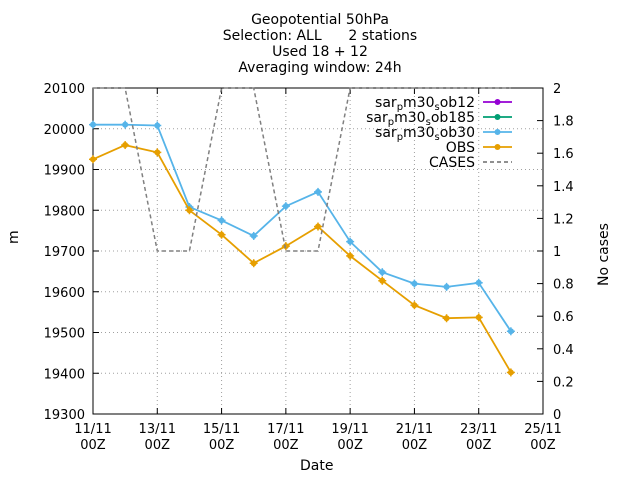 The image size is (640, 480). Describe the element at coordinates (64, 293) in the screenshot. I see `y-tick-label: 19600` at that location.